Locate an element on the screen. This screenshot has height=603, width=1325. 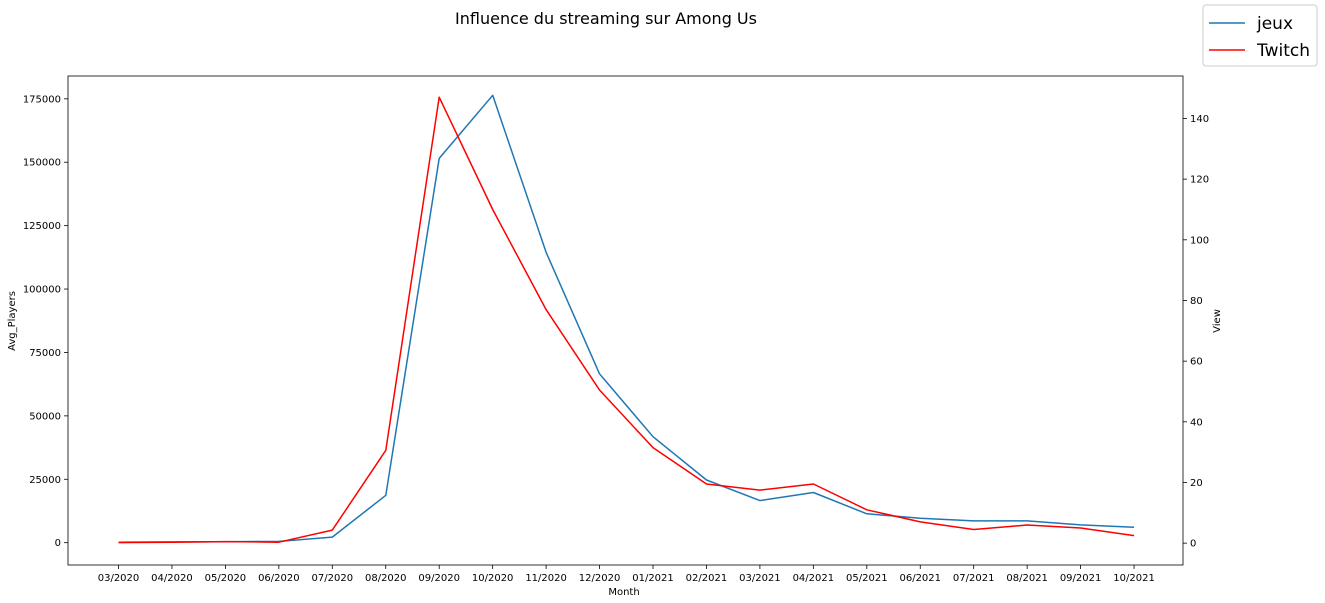
x-tick-label: 07/2020 is located at coordinates (333, 578).